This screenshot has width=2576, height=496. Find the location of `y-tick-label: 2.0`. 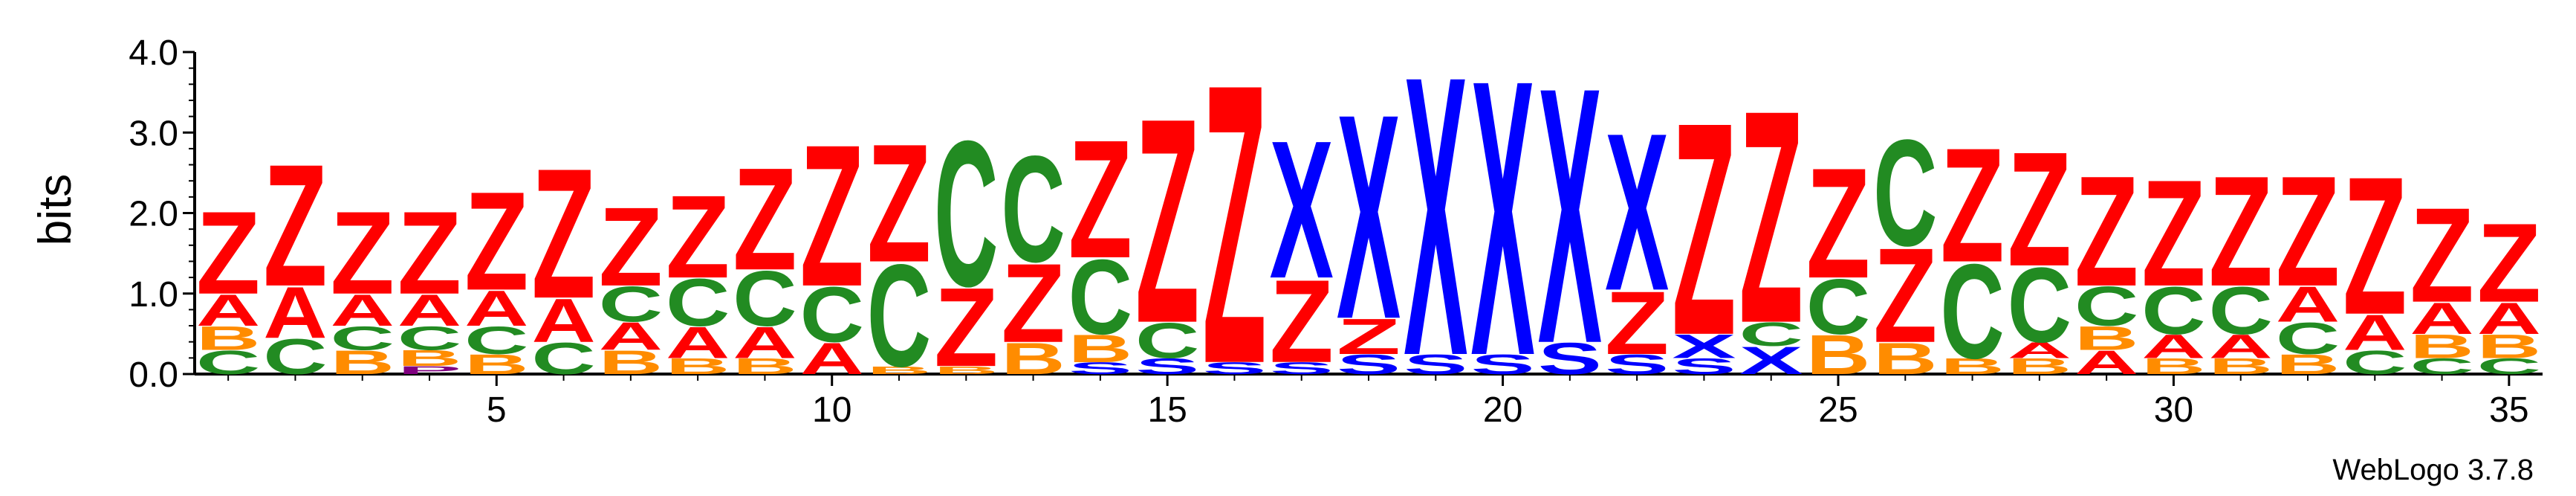

y-tick-label: 2.0 is located at coordinates (153, 215).